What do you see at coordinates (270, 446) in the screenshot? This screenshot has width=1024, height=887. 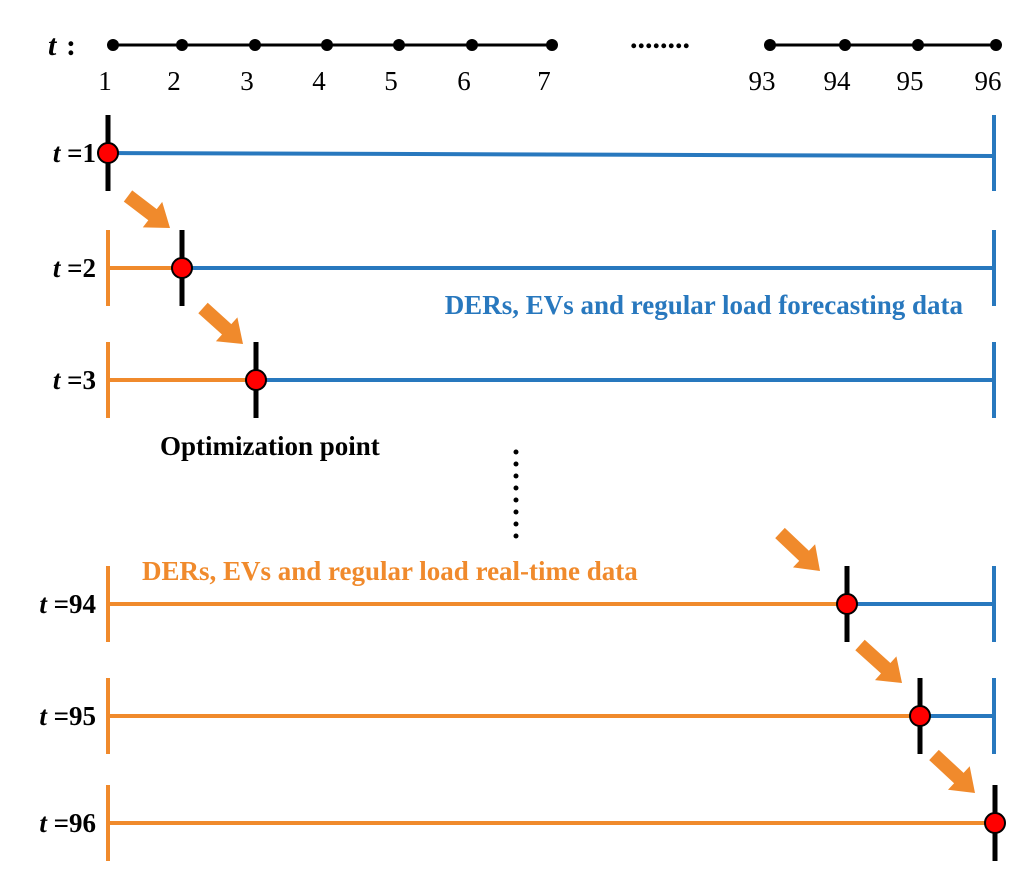 I see `optimization-point-label: Optimization point` at bounding box center [270, 446].